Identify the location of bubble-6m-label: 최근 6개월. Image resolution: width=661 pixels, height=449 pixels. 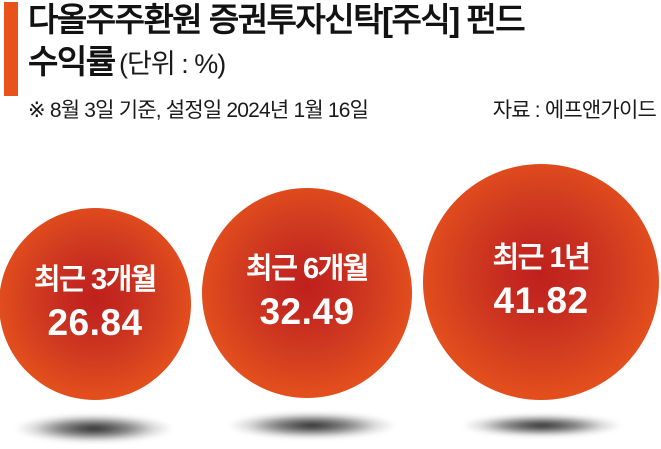
(307, 269).